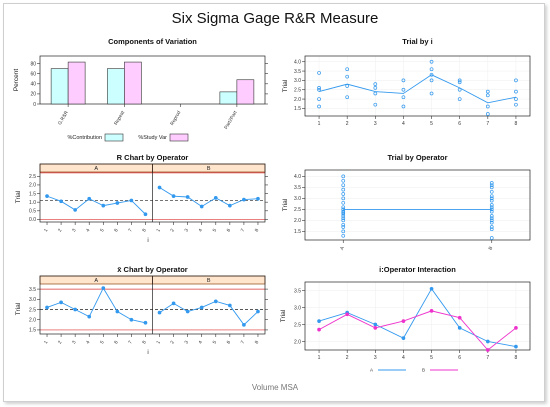 This screenshot has height=407, width=550. I want to click on trial-by-i-ylabel: Trial, so click(285, 85).